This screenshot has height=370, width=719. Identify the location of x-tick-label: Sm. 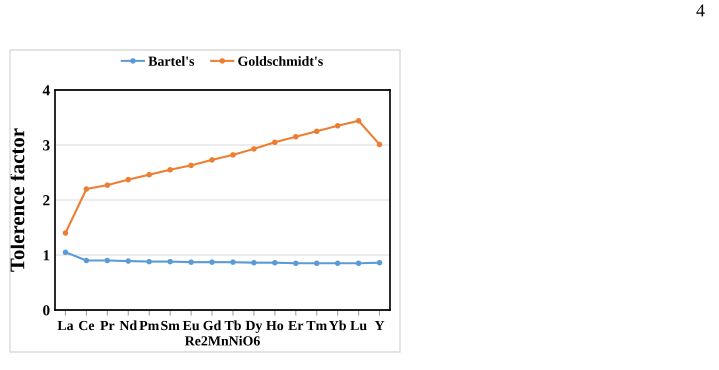
(170, 325).